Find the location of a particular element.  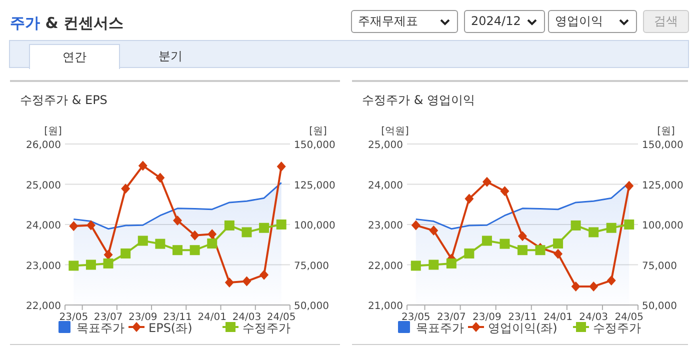

y-tick-label: 21,000 is located at coordinates (385, 306).